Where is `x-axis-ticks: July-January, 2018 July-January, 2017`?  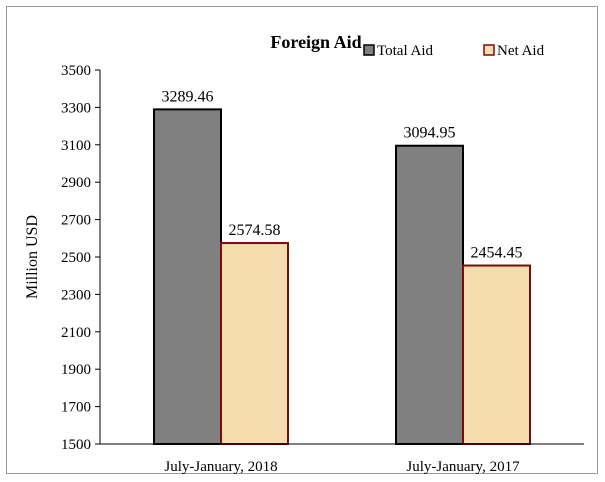
x-axis-ticks: July-January, 2018 July-January, 2017 is located at coordinates (342, 467).